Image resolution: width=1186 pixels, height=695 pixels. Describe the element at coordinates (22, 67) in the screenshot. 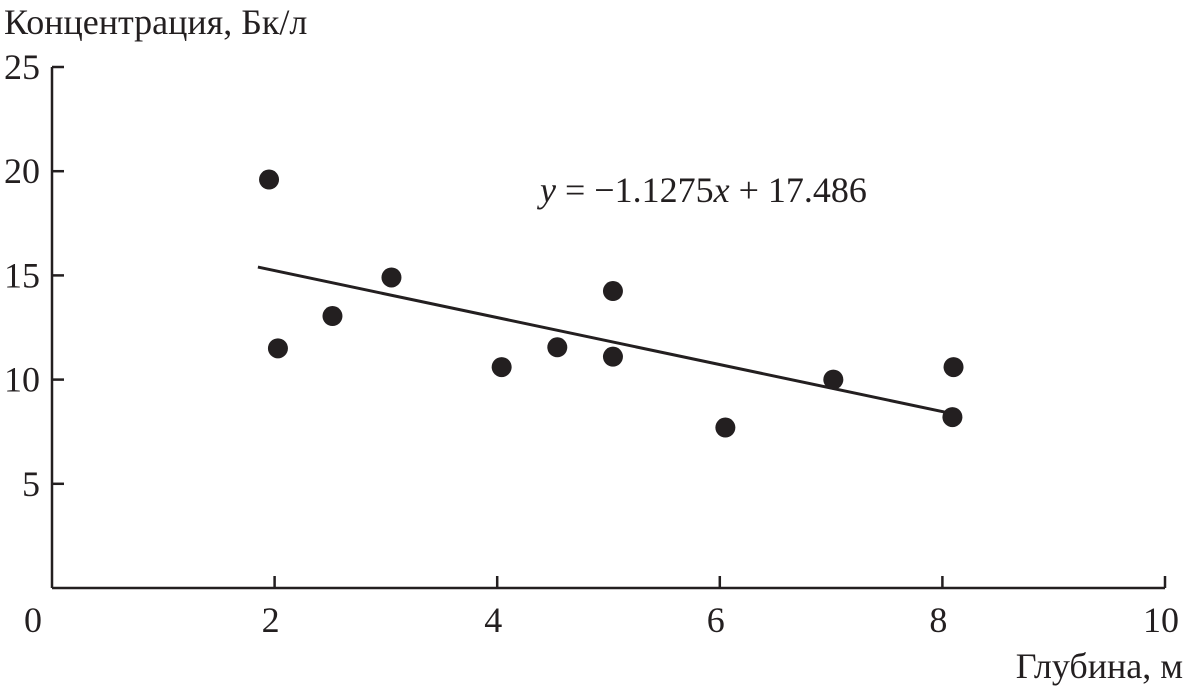

I see `y-tick-label: 25` at that location.